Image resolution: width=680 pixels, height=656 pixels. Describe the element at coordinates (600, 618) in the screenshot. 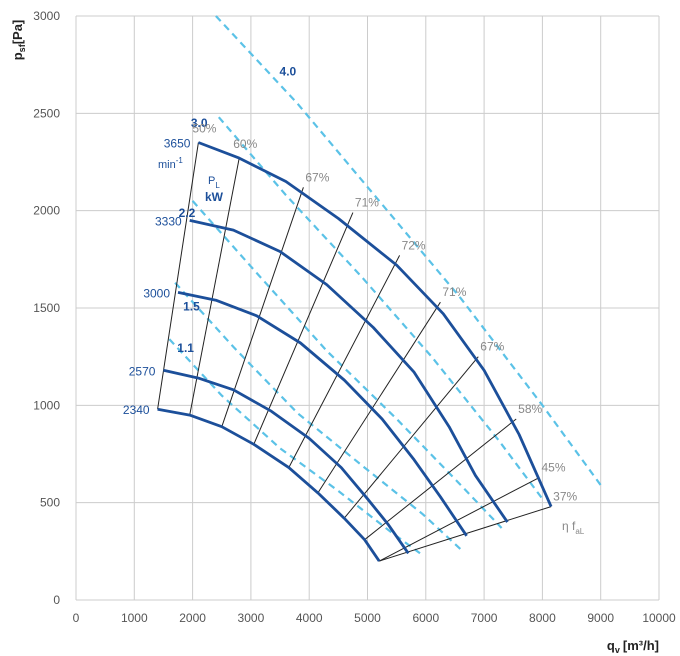

I see `x-tick-label: 9000` at that location.